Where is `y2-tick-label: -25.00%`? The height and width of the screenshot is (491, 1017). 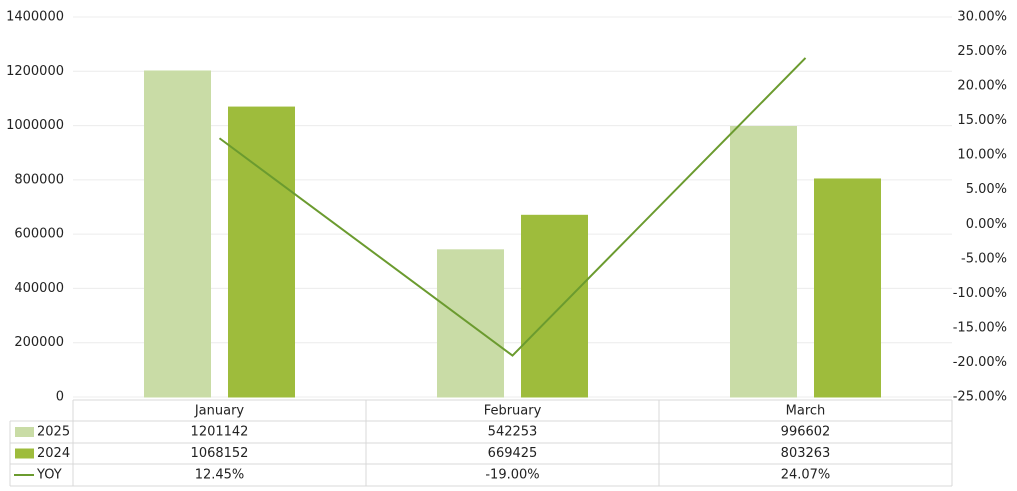
y2-tick-label: -25.00% is located at coordinates (980, 397).